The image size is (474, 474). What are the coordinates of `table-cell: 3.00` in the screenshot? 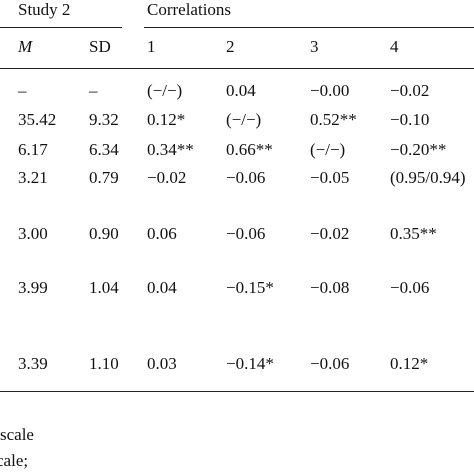 It's located at (33, 233).